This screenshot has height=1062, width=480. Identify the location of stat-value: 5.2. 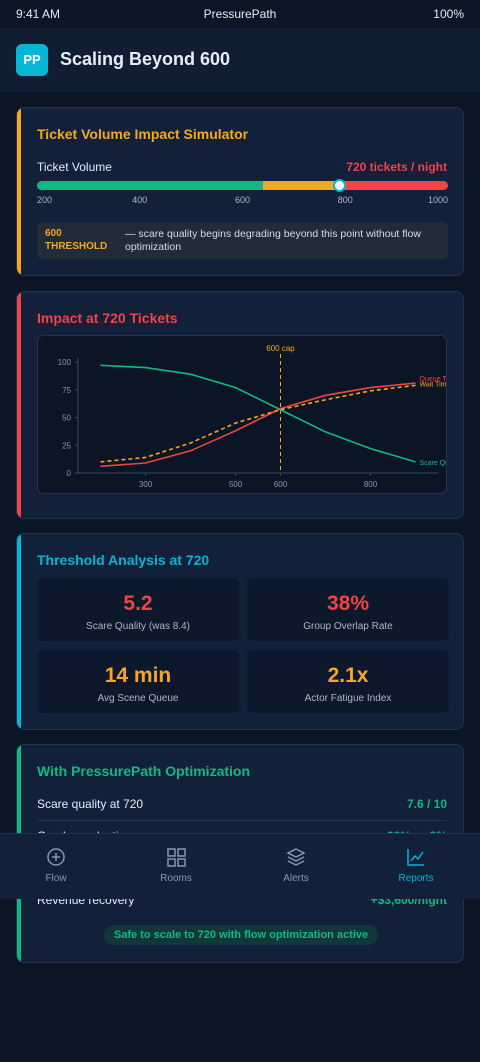
(138, 603).